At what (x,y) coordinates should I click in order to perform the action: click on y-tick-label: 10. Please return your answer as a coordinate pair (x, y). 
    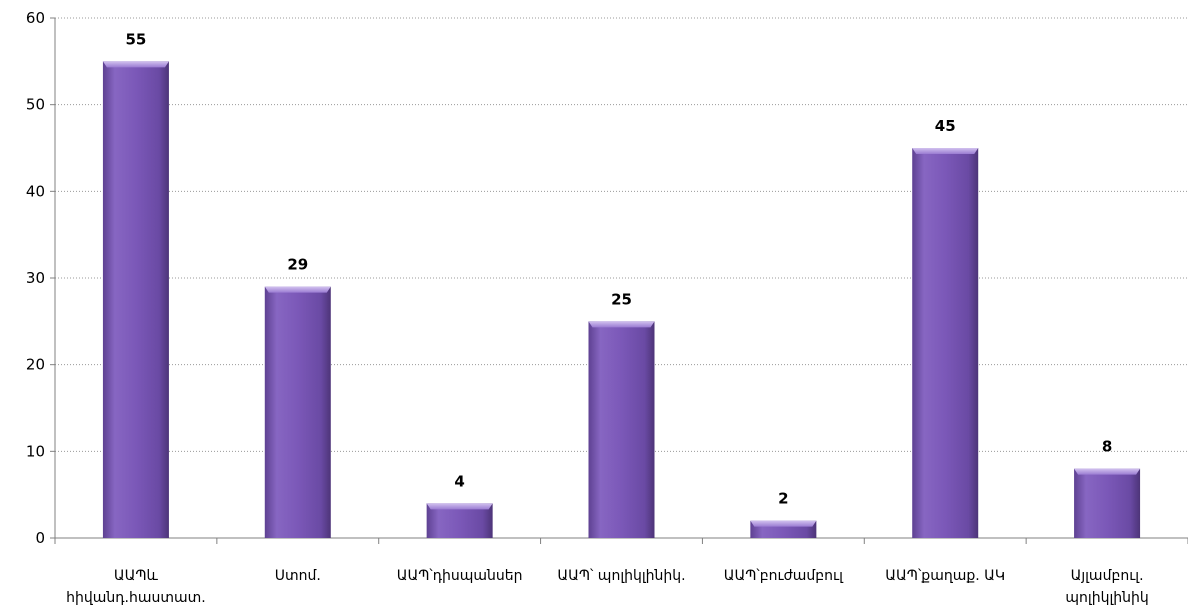
    Looking at the image, I should click on (35, 451).